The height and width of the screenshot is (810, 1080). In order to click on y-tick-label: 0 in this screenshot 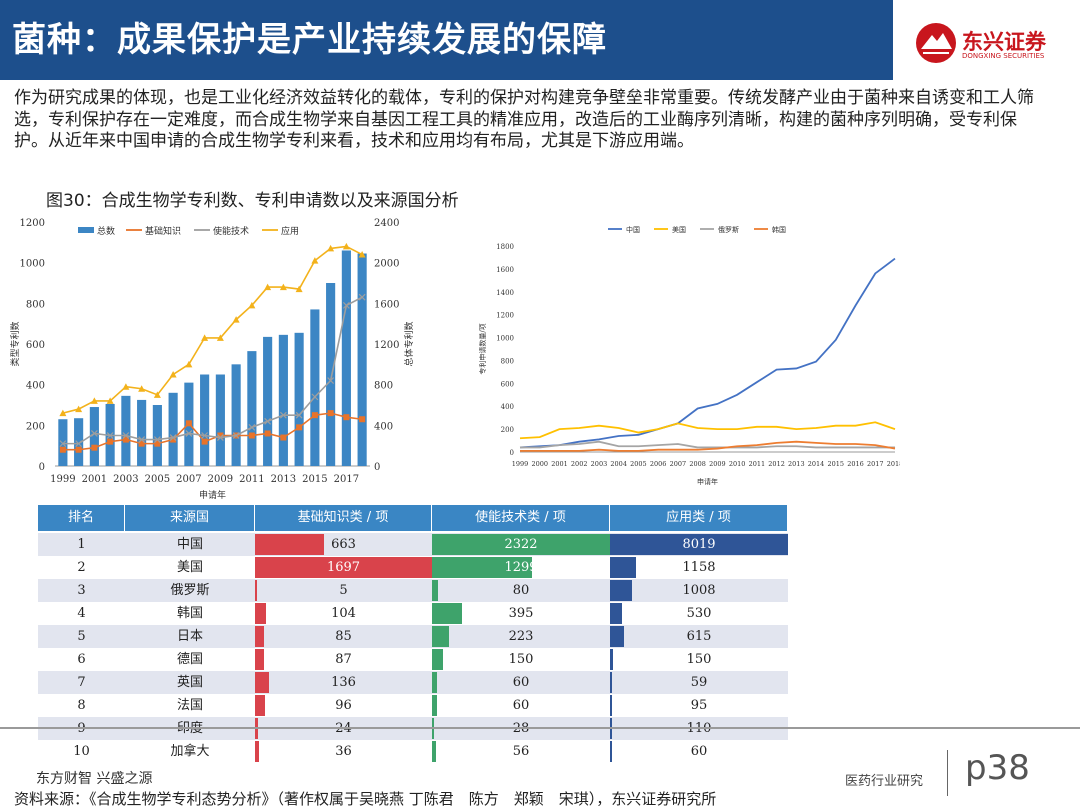, I will do `click(512, 453)`.